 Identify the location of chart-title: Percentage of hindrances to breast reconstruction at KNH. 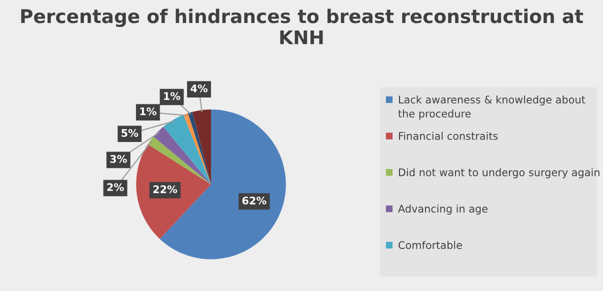
(302, 26).